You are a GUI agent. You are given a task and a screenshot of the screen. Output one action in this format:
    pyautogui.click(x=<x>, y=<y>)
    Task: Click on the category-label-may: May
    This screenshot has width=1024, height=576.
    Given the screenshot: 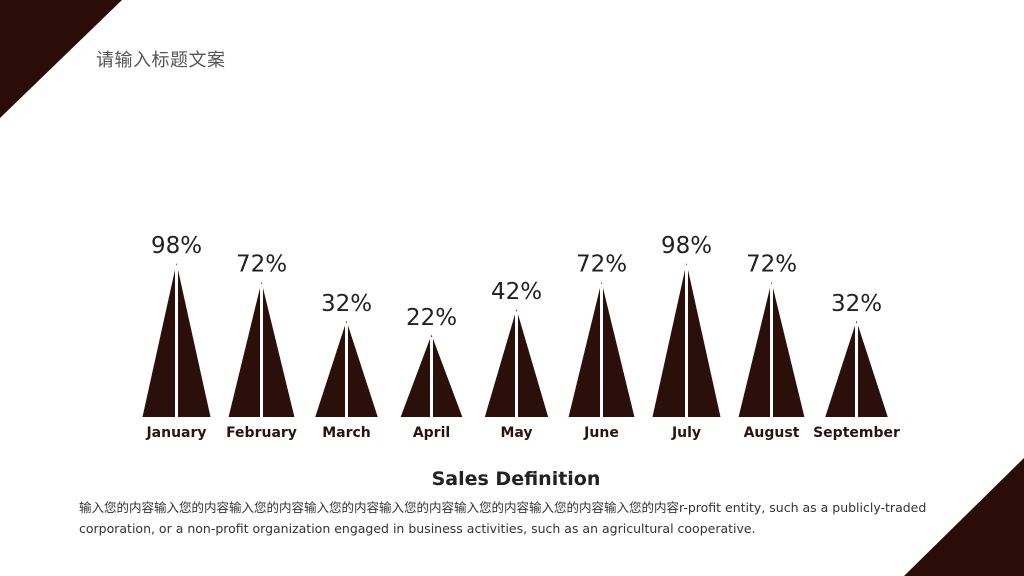 What is the action you would take?
    pyautogui.click(x=516, y=433)
    